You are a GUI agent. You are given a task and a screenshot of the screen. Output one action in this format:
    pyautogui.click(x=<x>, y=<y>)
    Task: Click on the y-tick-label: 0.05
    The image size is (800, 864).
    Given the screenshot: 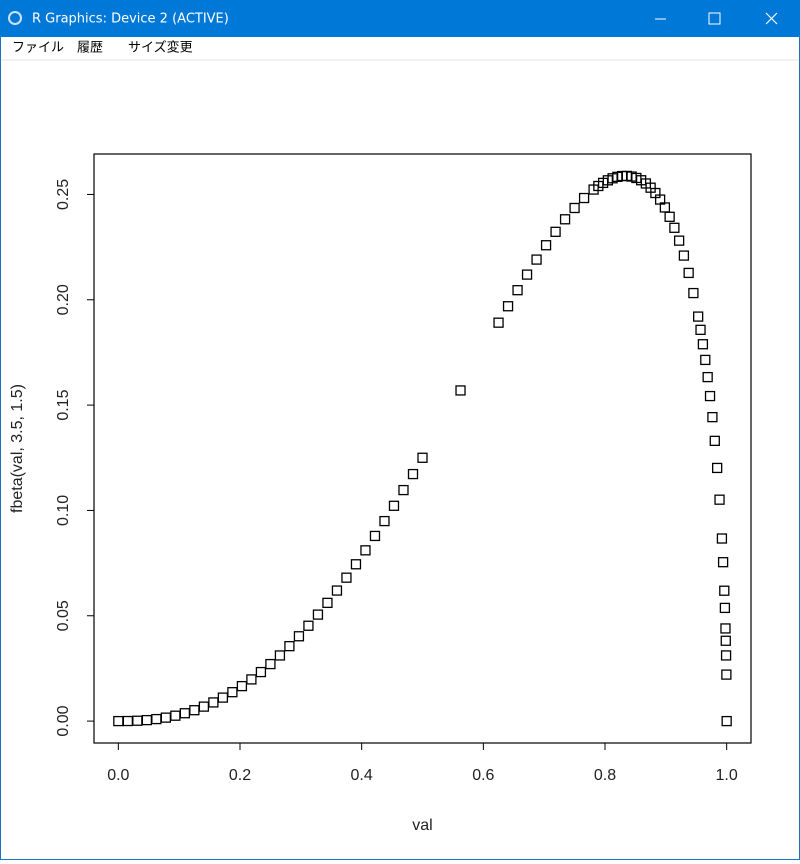 What is the action you would take?
    pyautogui.click(x=63, y=615)
    